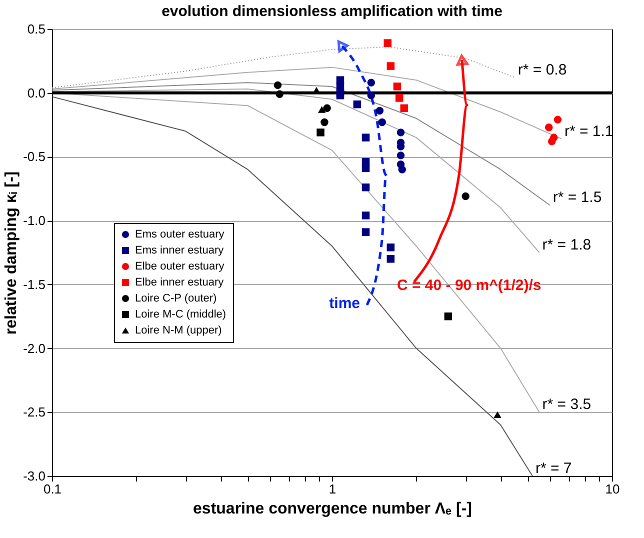  I want to click on legend-label: Loire C-P (outer), so click(176, 298).